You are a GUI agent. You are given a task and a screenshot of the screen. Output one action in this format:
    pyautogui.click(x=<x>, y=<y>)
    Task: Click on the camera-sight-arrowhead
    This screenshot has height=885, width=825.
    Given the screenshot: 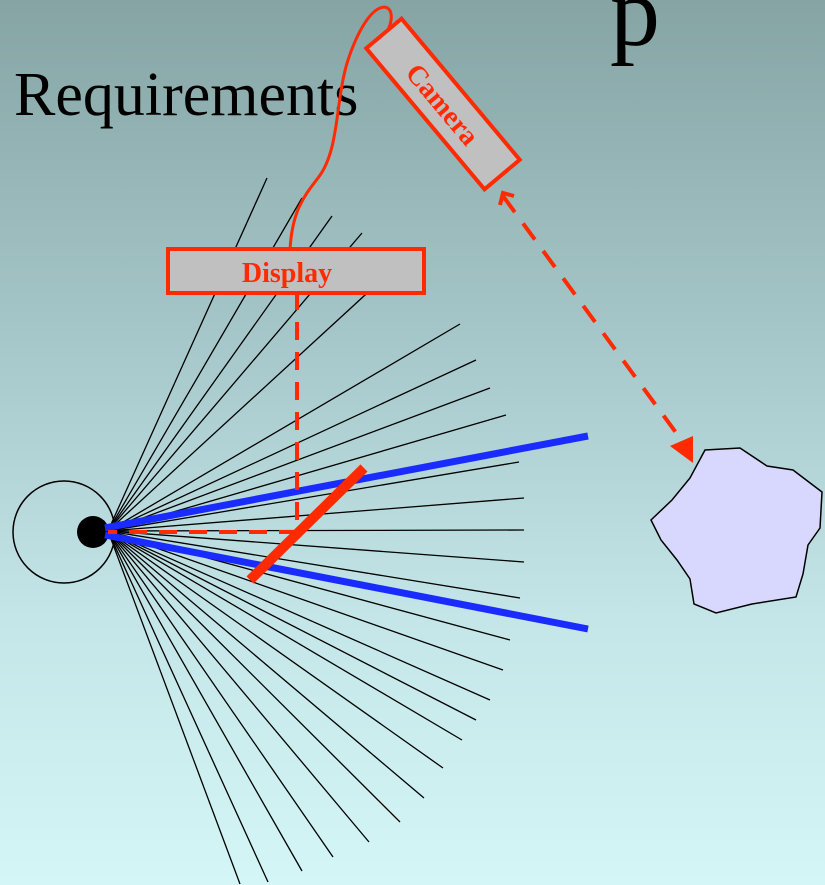 What is the action you would take?
    pyautogui.click(x=681, y=449)
    